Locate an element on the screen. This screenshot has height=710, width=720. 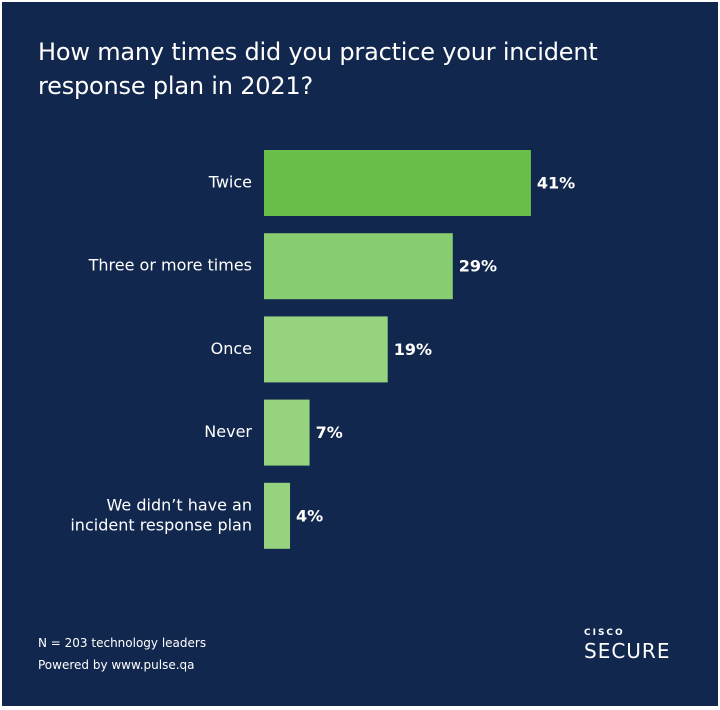
category-label-2: Once is located at coordinates (231, 348).